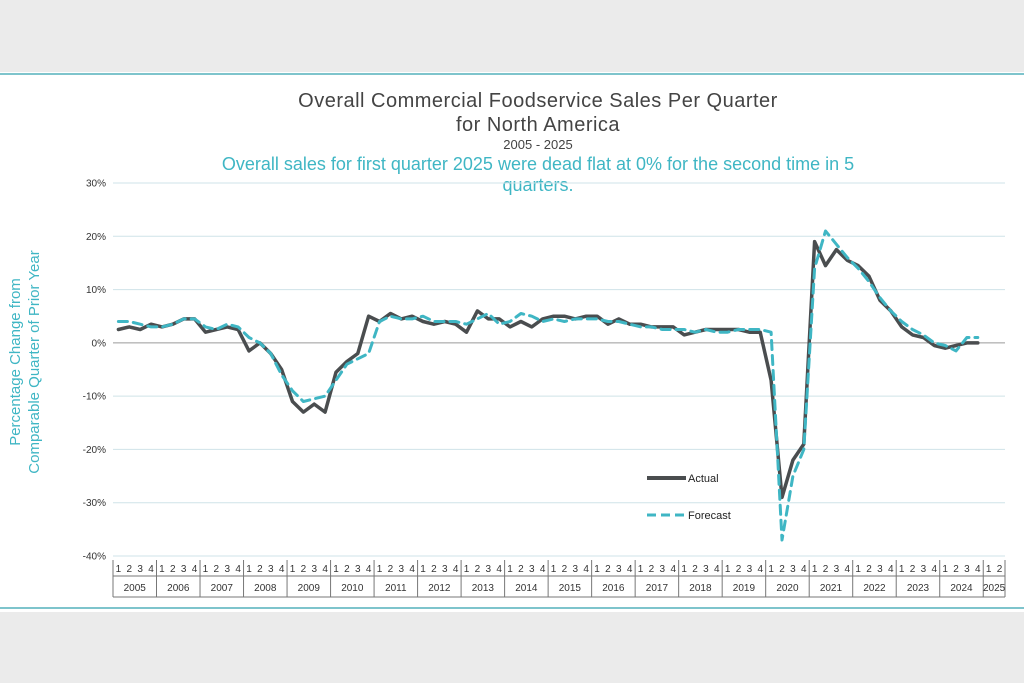 The width and height of the screenshot is (1024, 683). Describe the element at coordinates (537, 185) in the screenshot. I see `highlight-line2: quarters.` at that location.